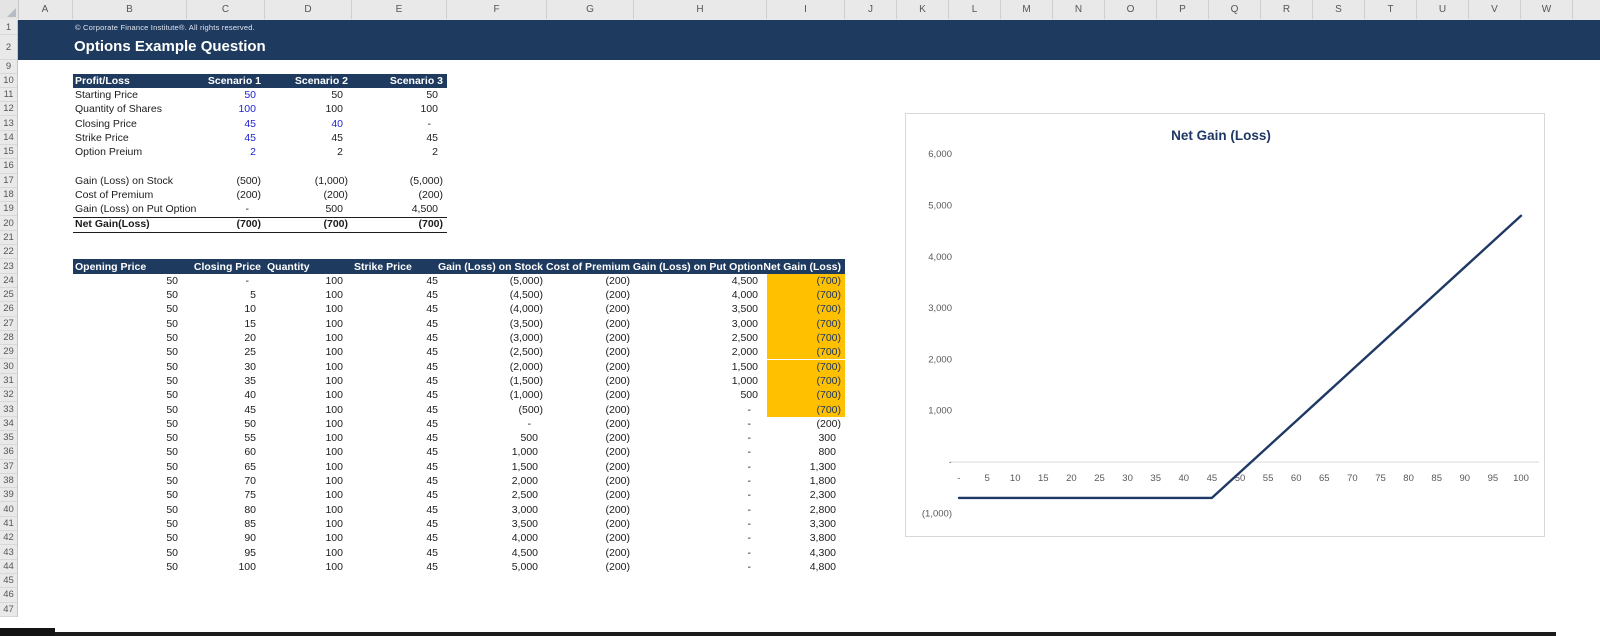 The height and width of the screenshot is (636, 1600). Describe the element at coordinates (8, 209) in the screenshot. I see `row-header-19: 19` at that location.